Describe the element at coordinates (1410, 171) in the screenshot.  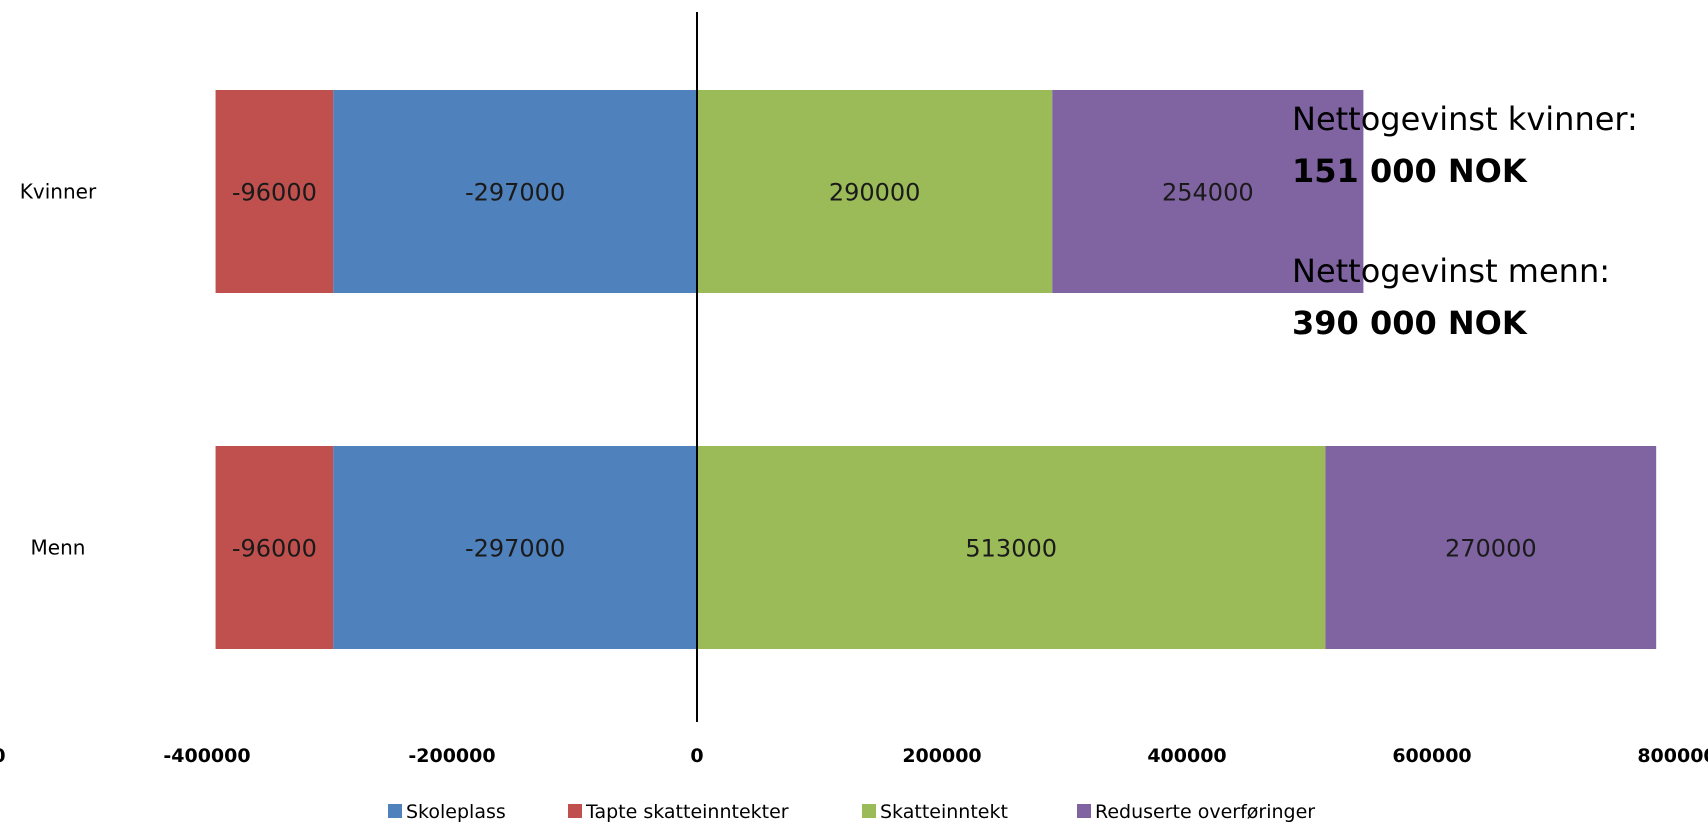
I see `annotation-line2-0: 151 000 NOK` at that location.